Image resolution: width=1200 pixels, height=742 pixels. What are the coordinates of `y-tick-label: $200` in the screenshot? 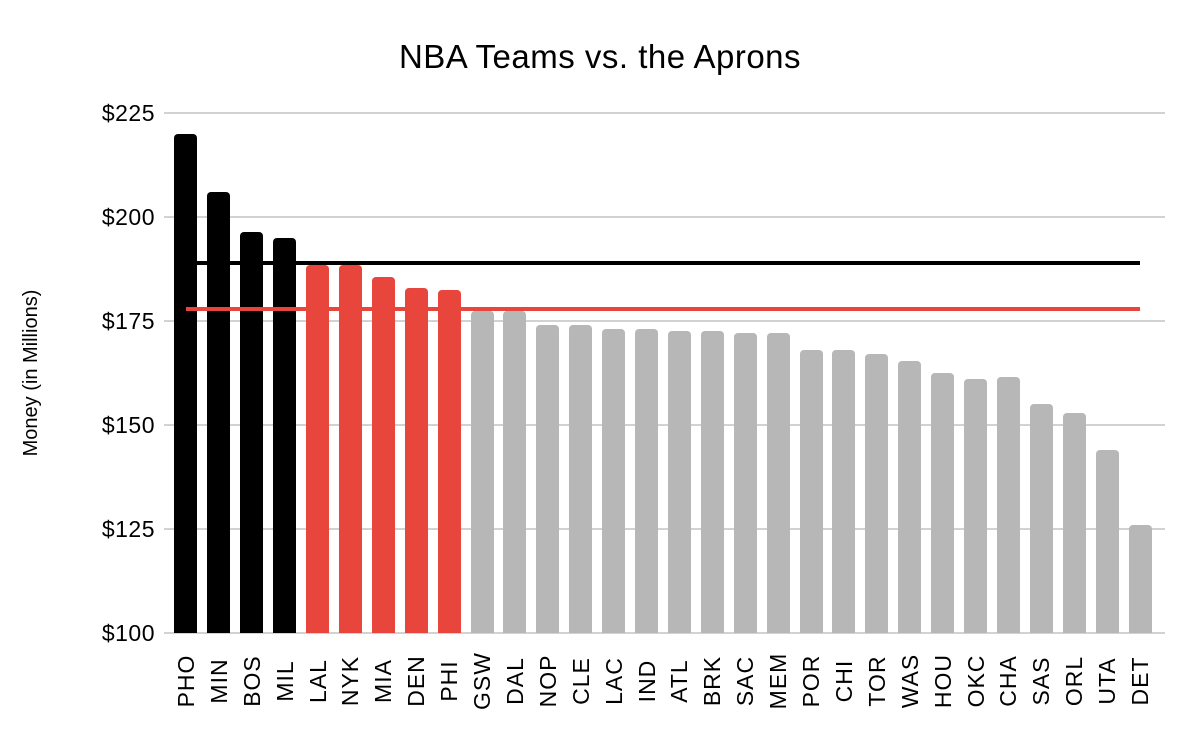 It's located at (128, 217).